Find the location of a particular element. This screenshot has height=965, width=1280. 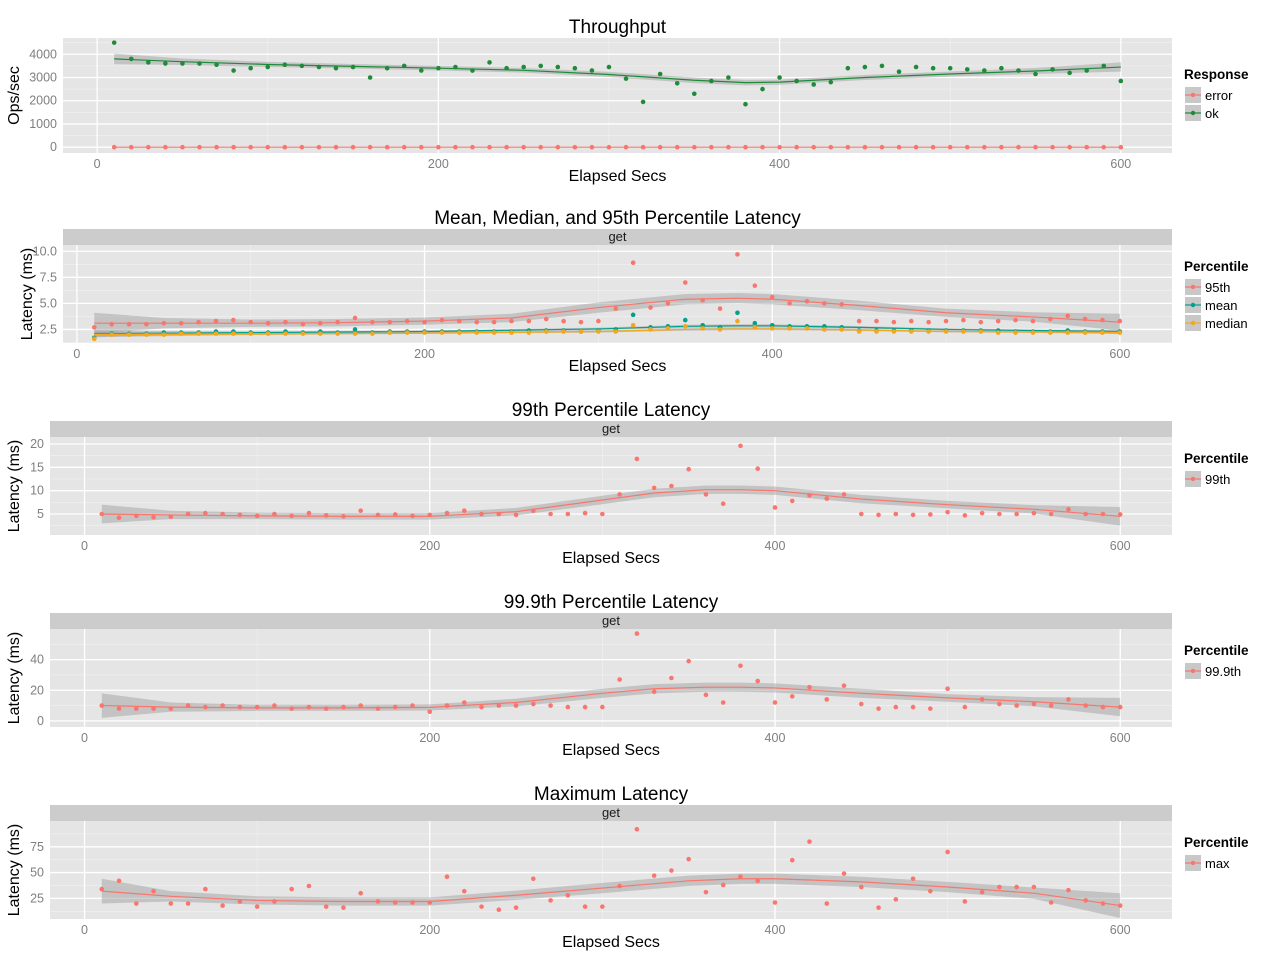

y-tick-label: 7.5 is located at coordinates (48, 277).